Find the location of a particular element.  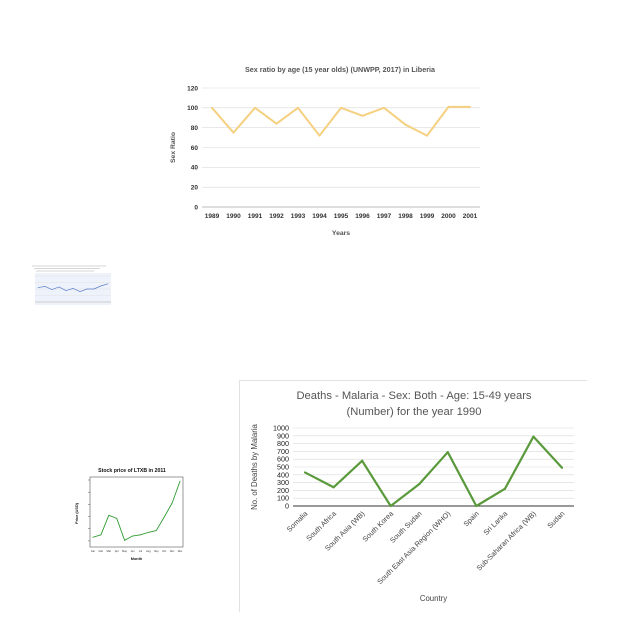

x-axis-label: Country is located at coordinates (433, 598).